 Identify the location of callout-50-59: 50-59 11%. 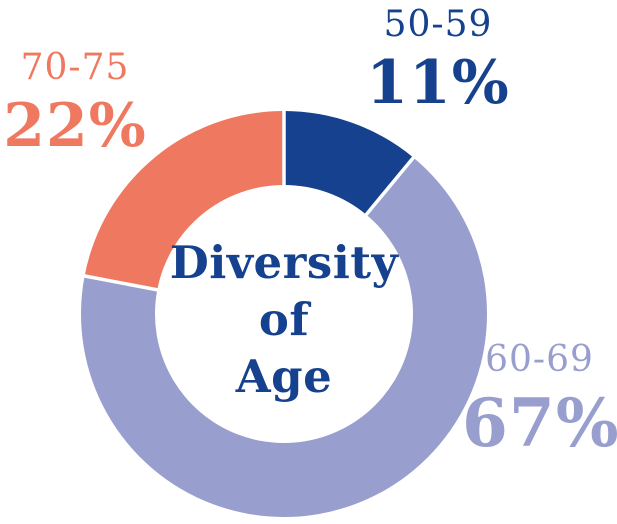
(438, 59).